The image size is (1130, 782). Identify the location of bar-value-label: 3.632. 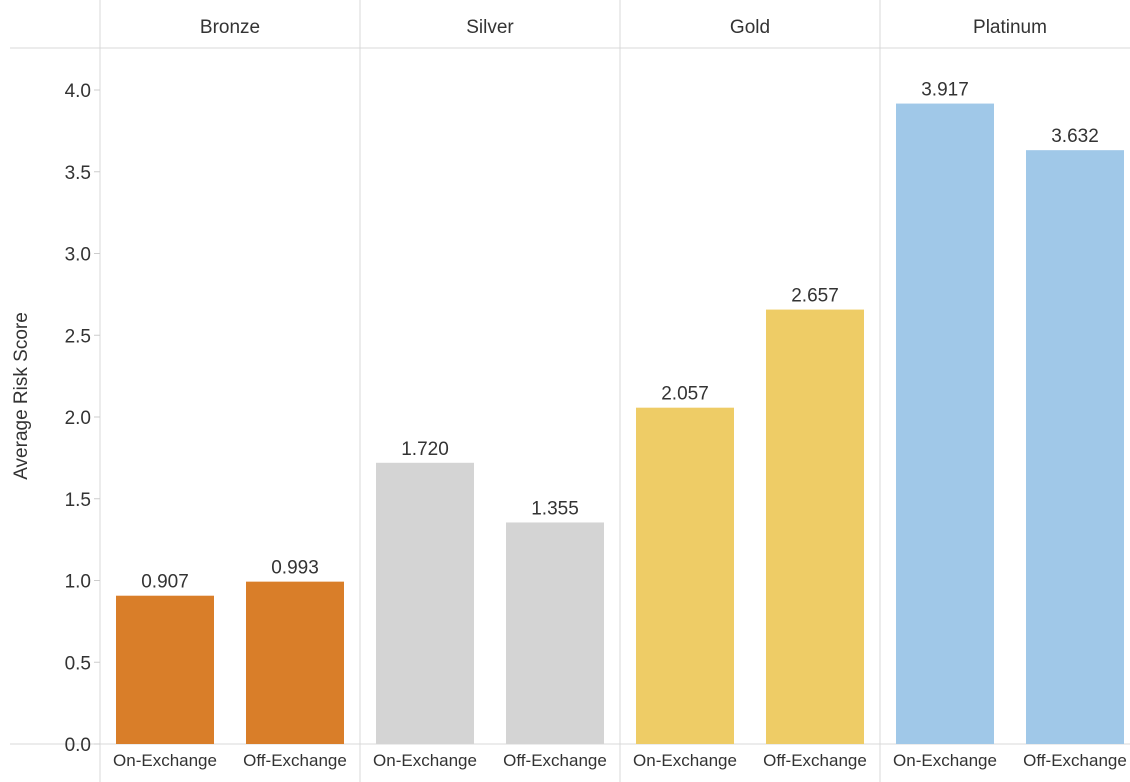
(1075, 136).